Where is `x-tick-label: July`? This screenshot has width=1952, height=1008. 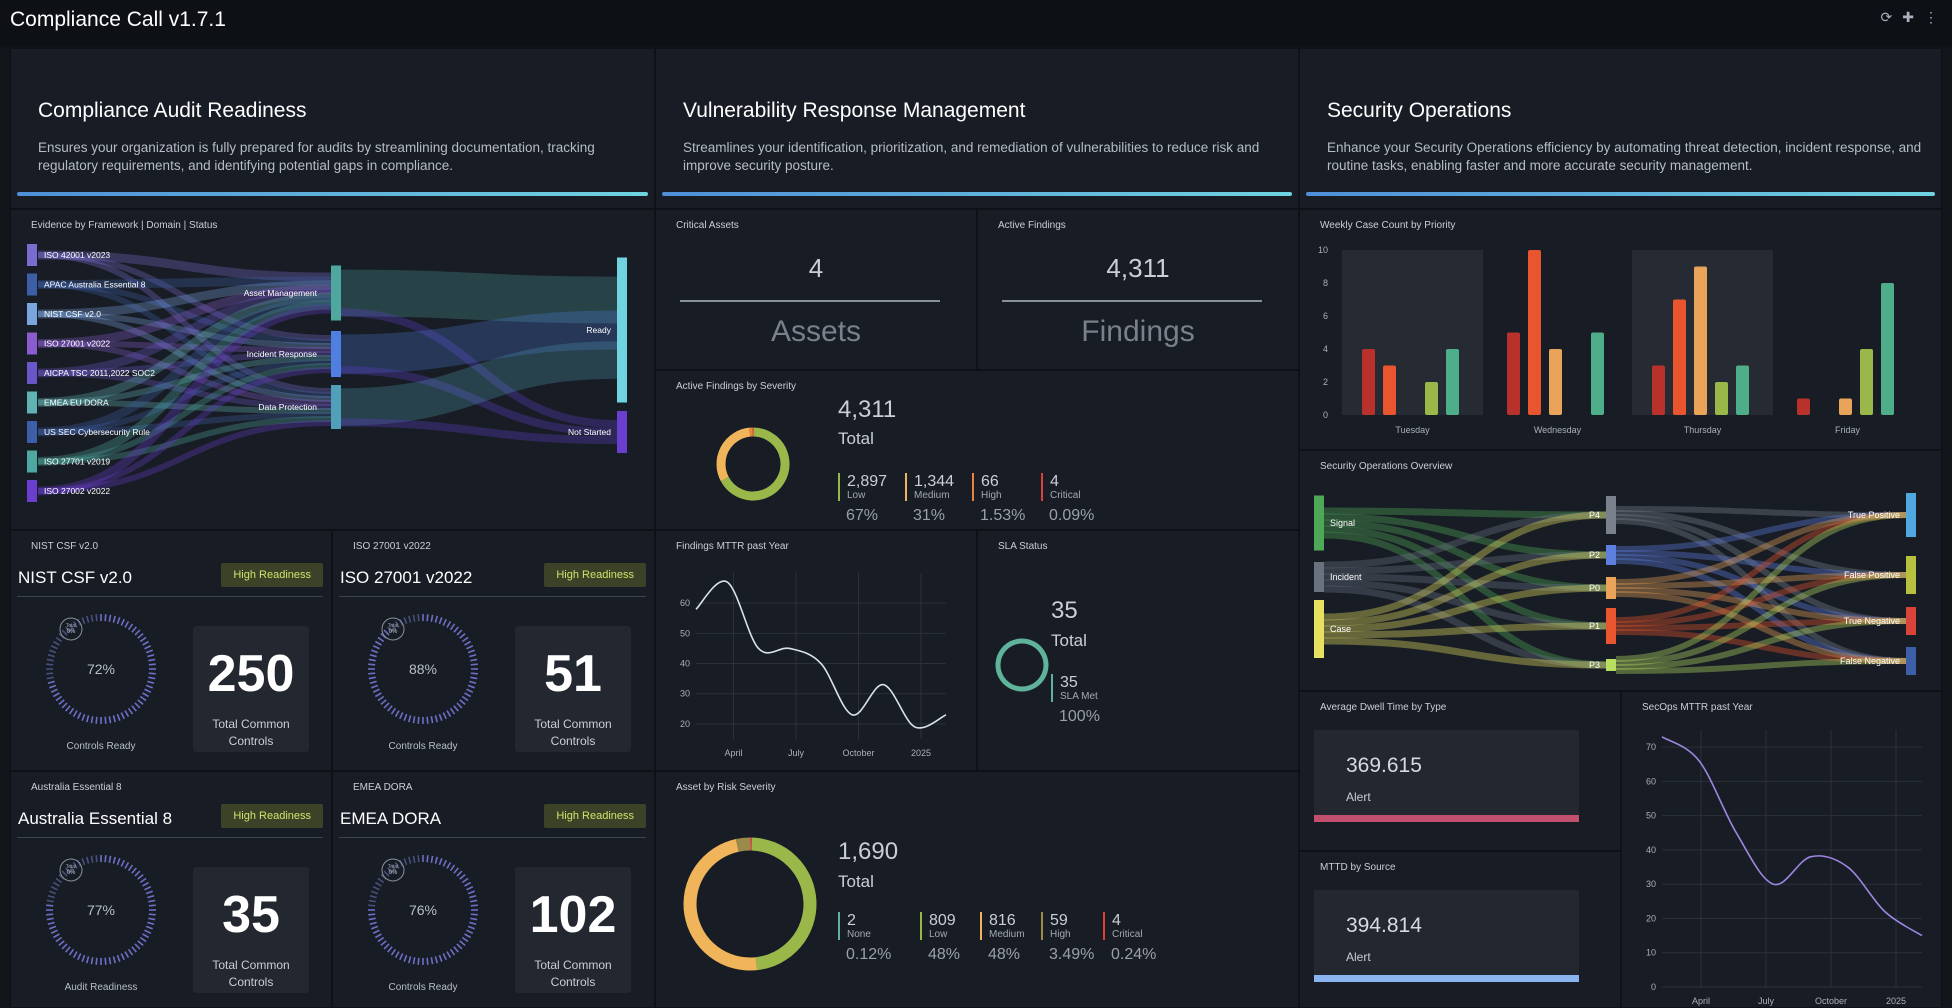
x-tick-label: July is located at coordinates (796, 753).